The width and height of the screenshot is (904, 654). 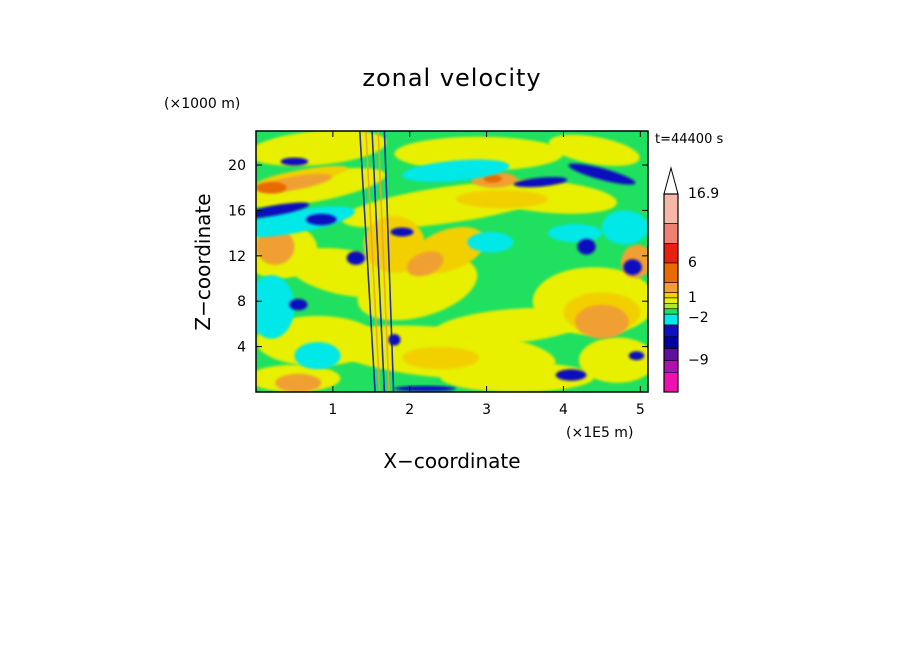 What do you see at coordinates (692, 263) in the screenshot?
I see `colorbar-label: 6` at bounding box center [692, 263].